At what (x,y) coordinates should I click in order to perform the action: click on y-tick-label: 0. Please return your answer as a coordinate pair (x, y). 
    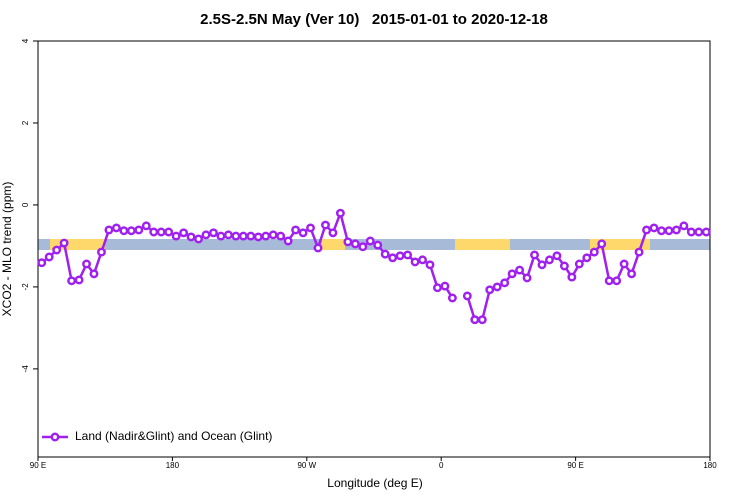
    Looking at the image, I should click on (25, 204).